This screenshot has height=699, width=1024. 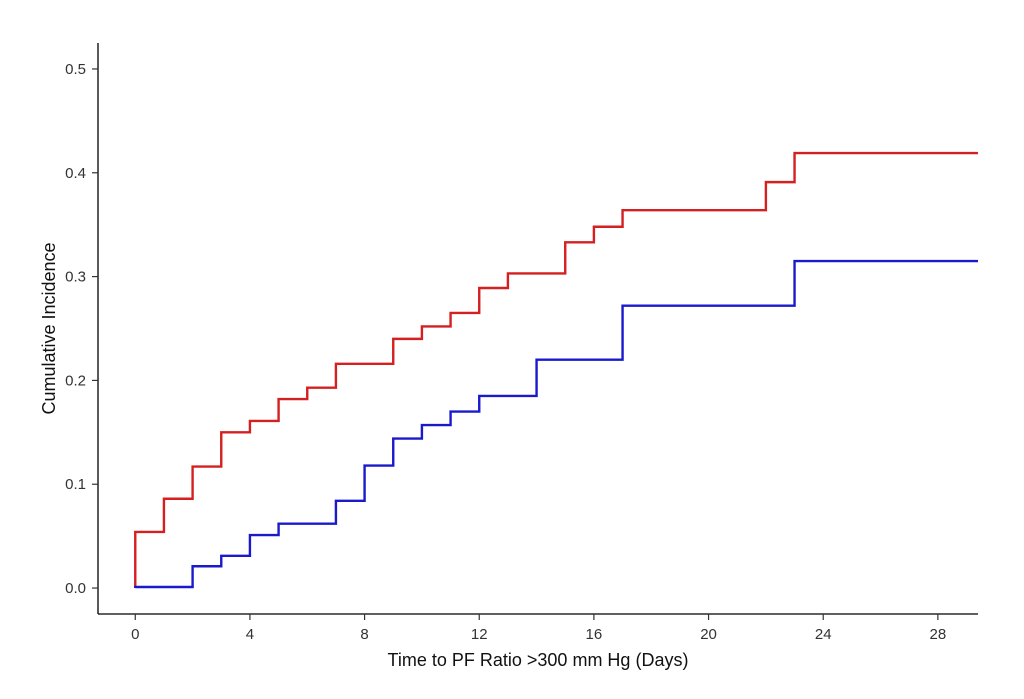 I want to click on y-tick-label: 0.2, so click(x=75, y=380).